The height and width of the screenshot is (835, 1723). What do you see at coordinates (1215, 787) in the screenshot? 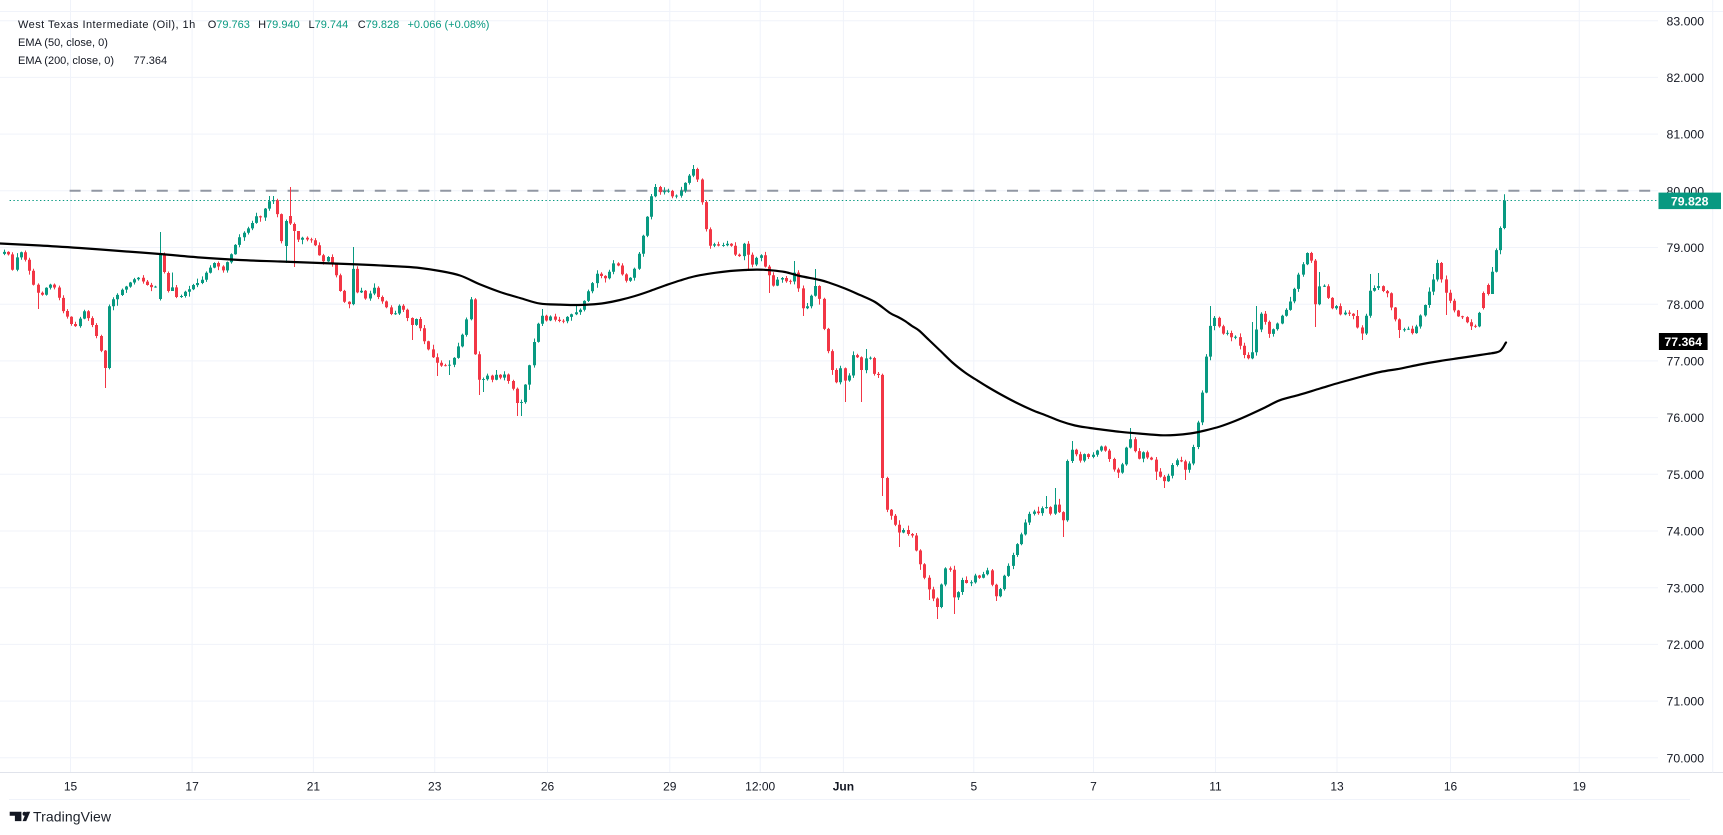
I see `svg-text: 11` at bounding box center [1215, 787].